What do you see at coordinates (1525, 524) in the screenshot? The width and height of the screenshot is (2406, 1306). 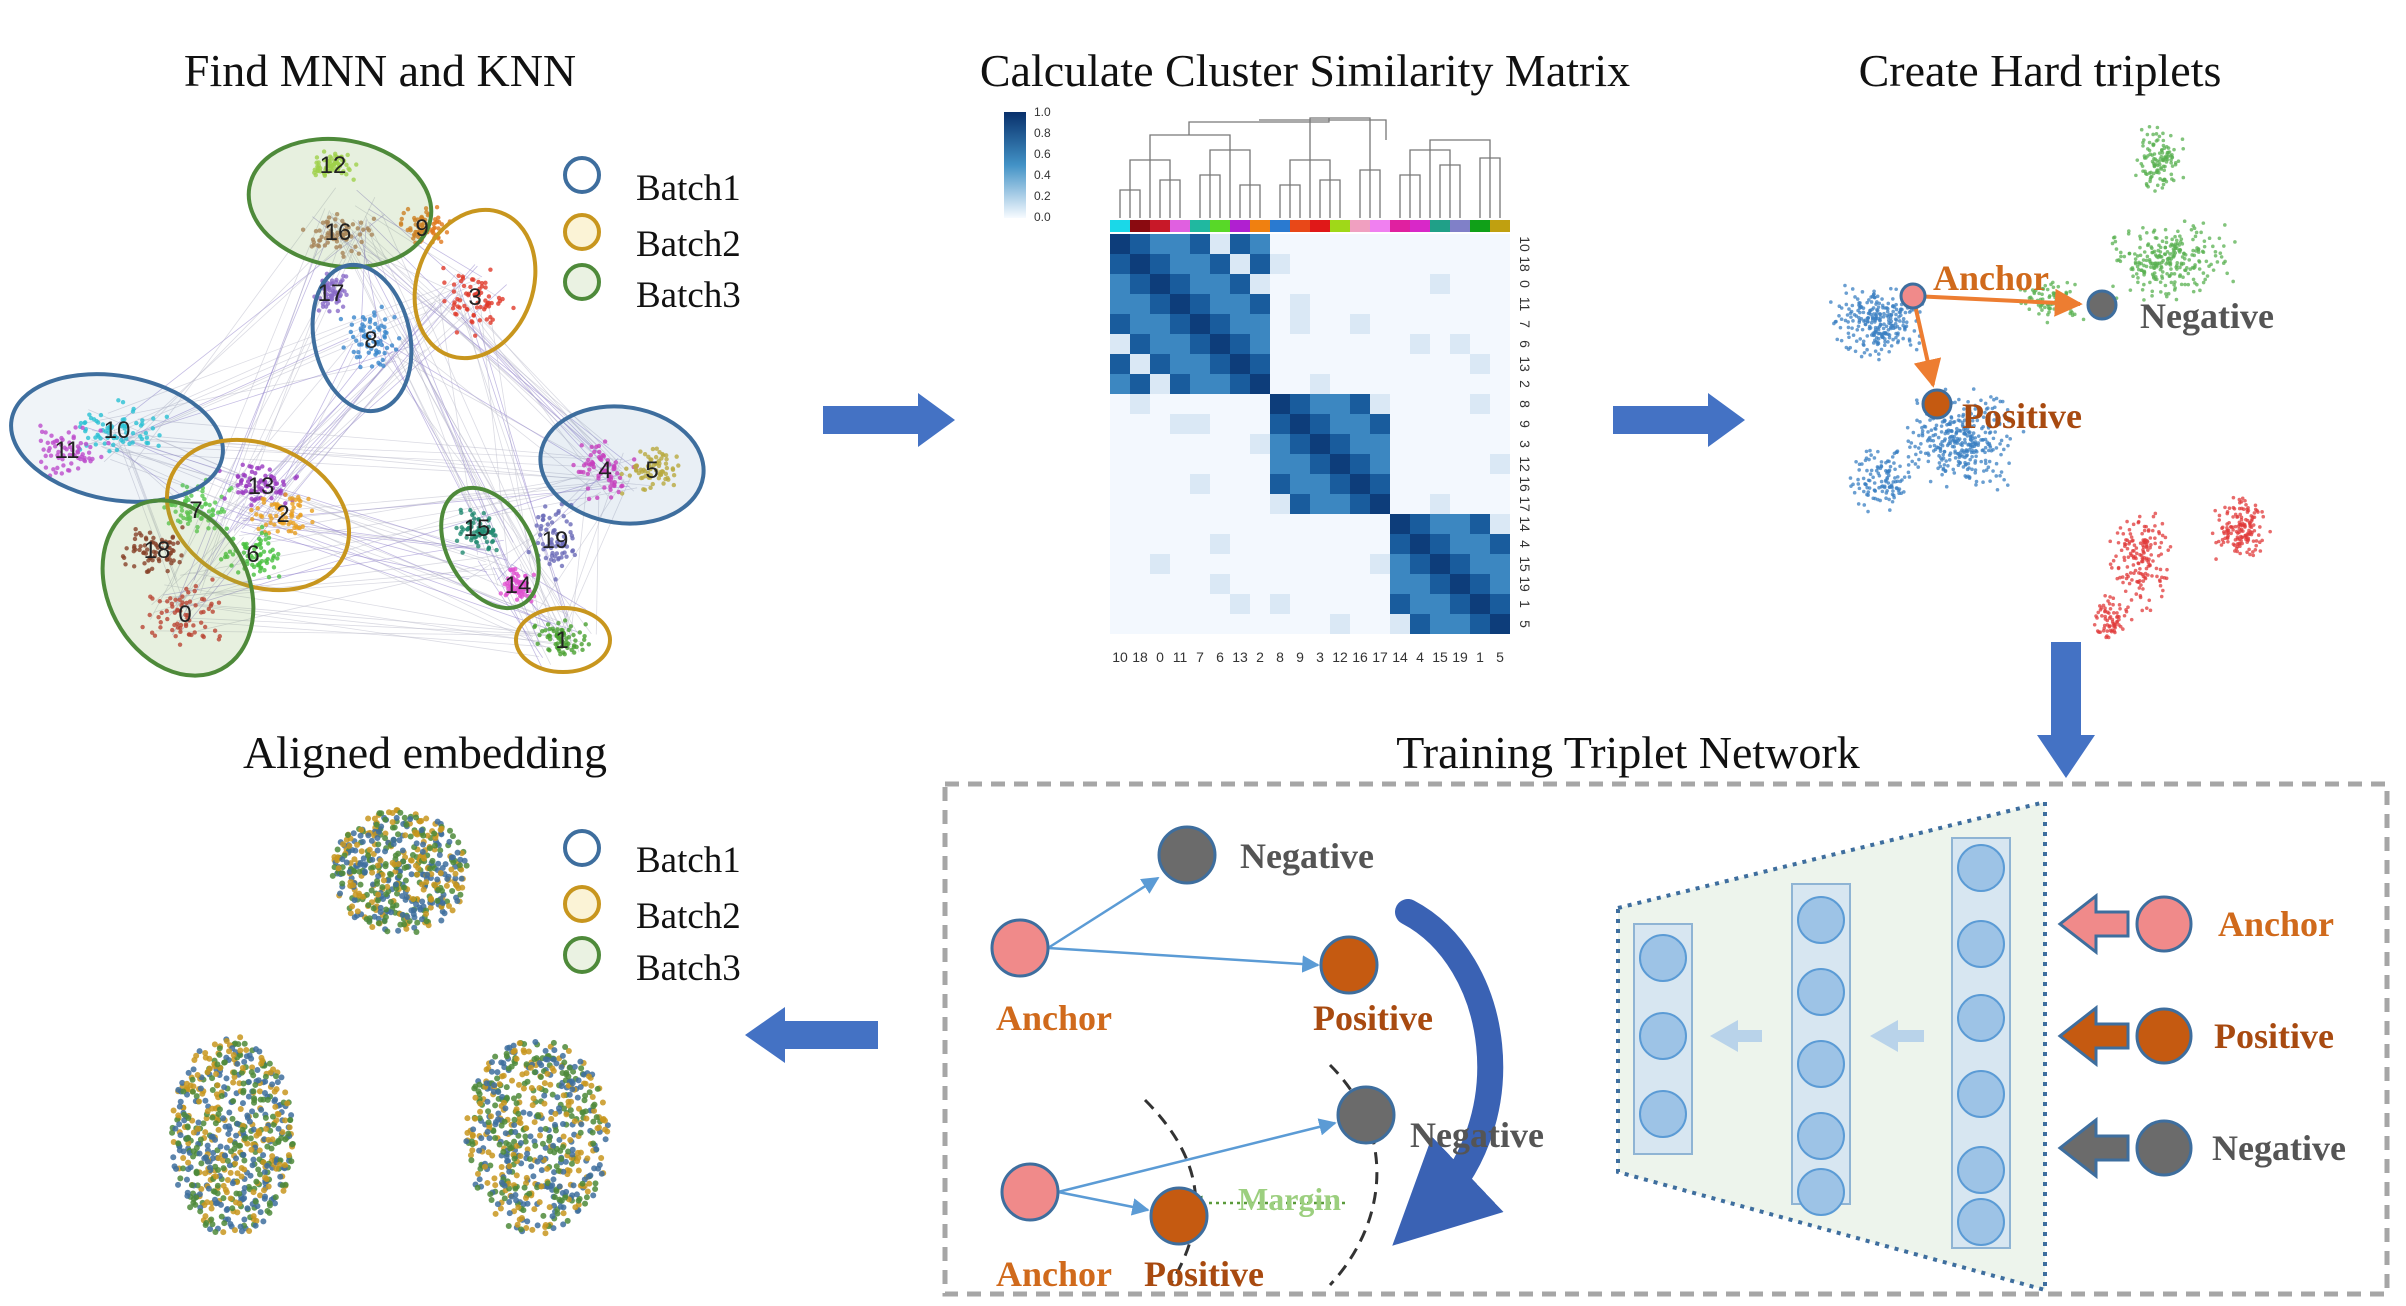 I see `heatmap-y-label: 14` at bounding box center [1525, 524].